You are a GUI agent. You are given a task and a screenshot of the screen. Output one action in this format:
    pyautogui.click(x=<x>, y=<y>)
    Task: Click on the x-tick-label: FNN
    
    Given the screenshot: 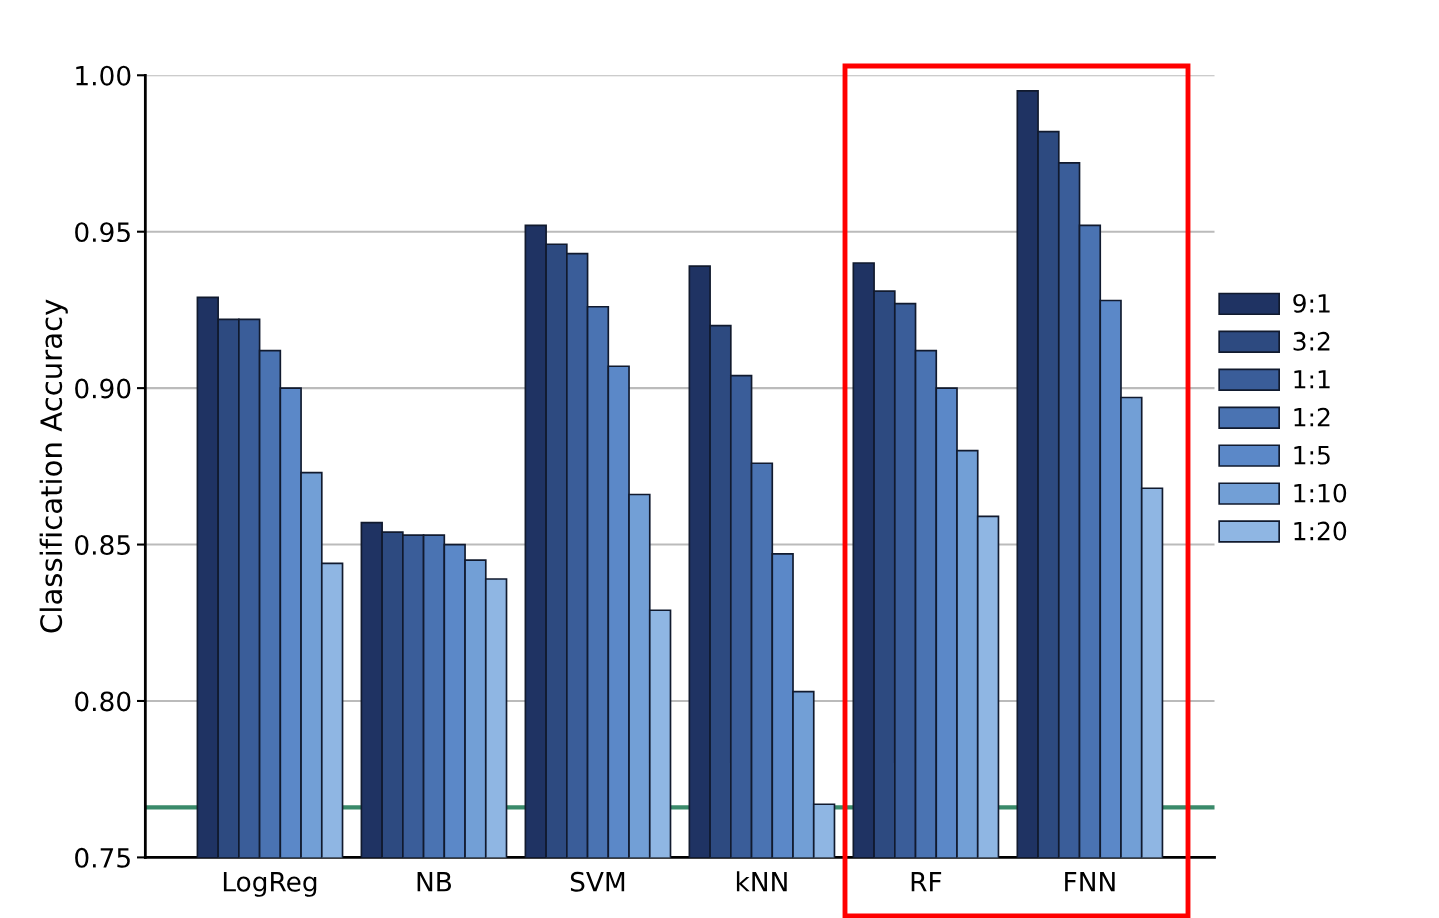 What is the action you would take?
    pyautogui.click(x=1090, y=882)
    